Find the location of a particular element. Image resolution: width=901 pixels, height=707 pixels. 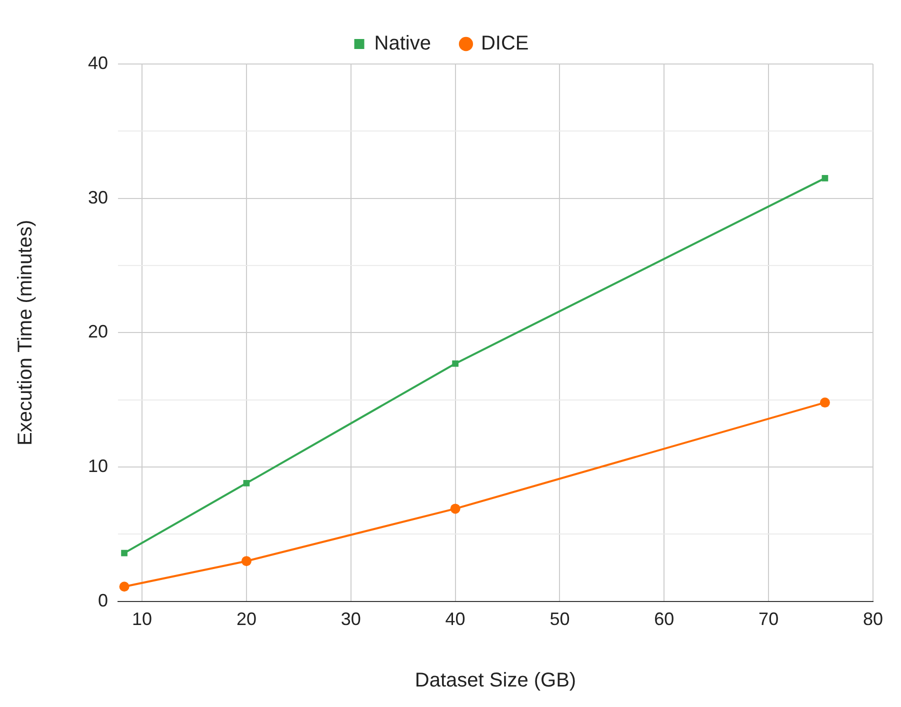

x-tick-label: 20 is located at coordinates (246, 619).